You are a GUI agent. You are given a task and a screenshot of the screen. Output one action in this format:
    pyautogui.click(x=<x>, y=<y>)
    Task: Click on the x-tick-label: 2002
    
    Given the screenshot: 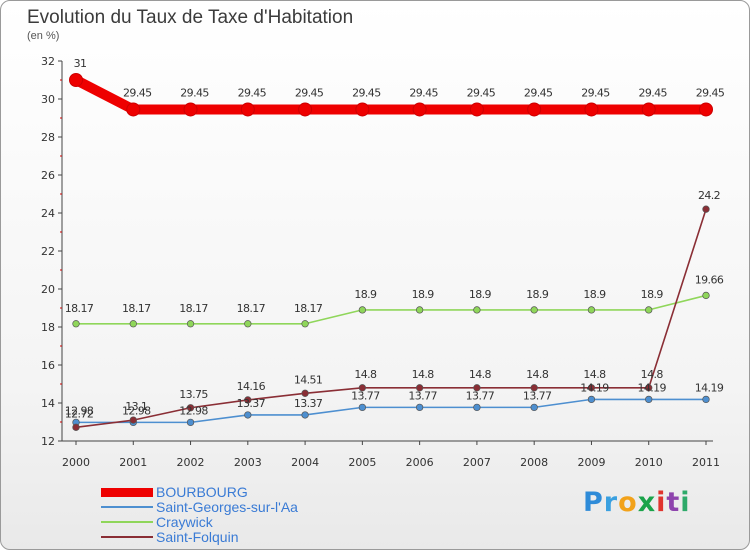 What is the action you would take?
    pyautogui.click(x=191, y=462)
    